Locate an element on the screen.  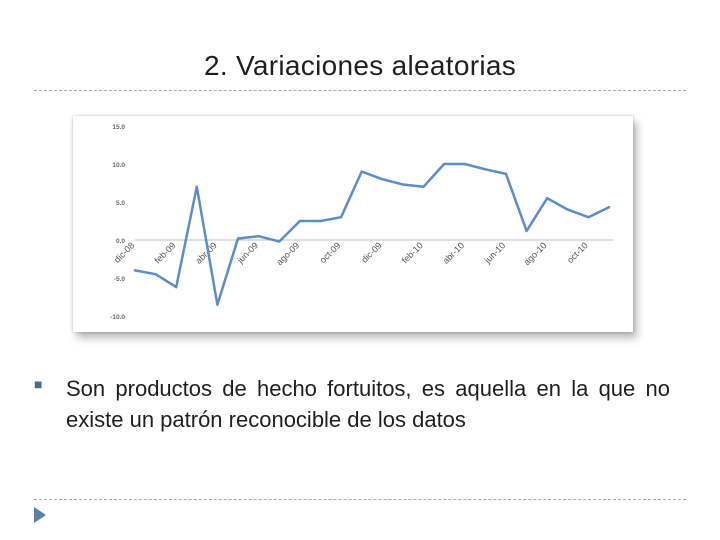
y-tick-label: -5.0 is located at coordinates (120, 279).